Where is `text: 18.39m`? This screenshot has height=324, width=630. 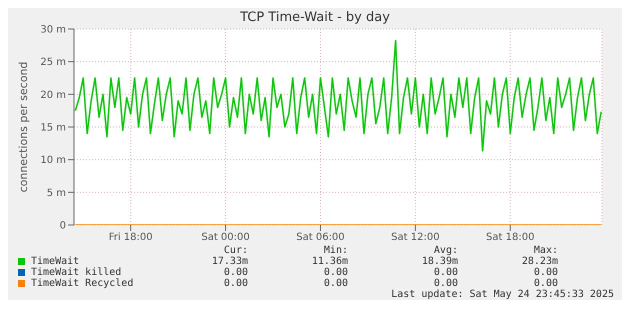 text: 18.39m is located at coordinates (439, 261).